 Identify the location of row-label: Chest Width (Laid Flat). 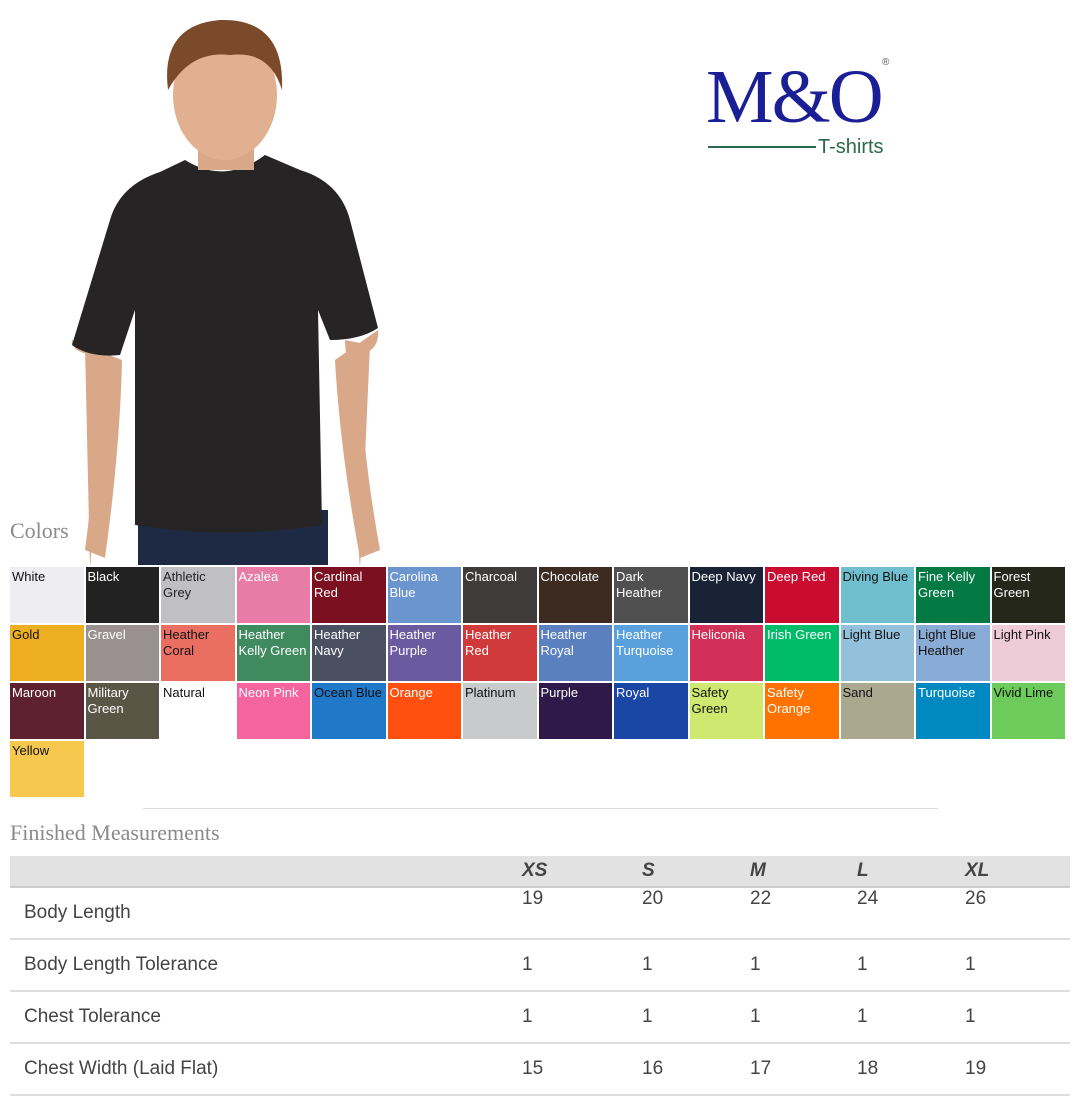
(266, 1069).